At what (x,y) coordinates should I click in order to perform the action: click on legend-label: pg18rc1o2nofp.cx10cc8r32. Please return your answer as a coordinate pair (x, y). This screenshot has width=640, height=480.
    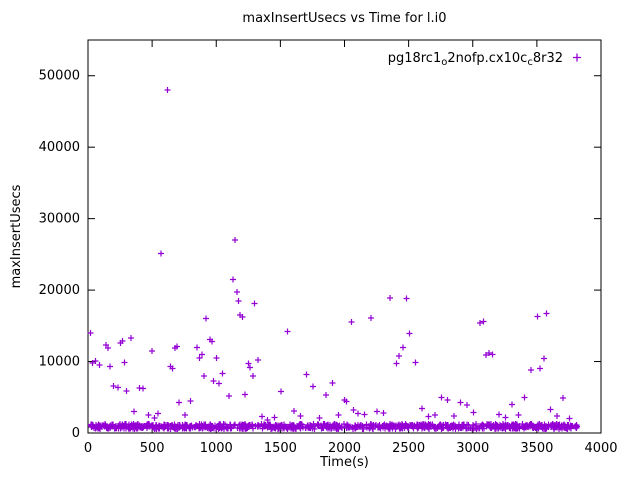
    Looking at the image, I should click on (475, 59).